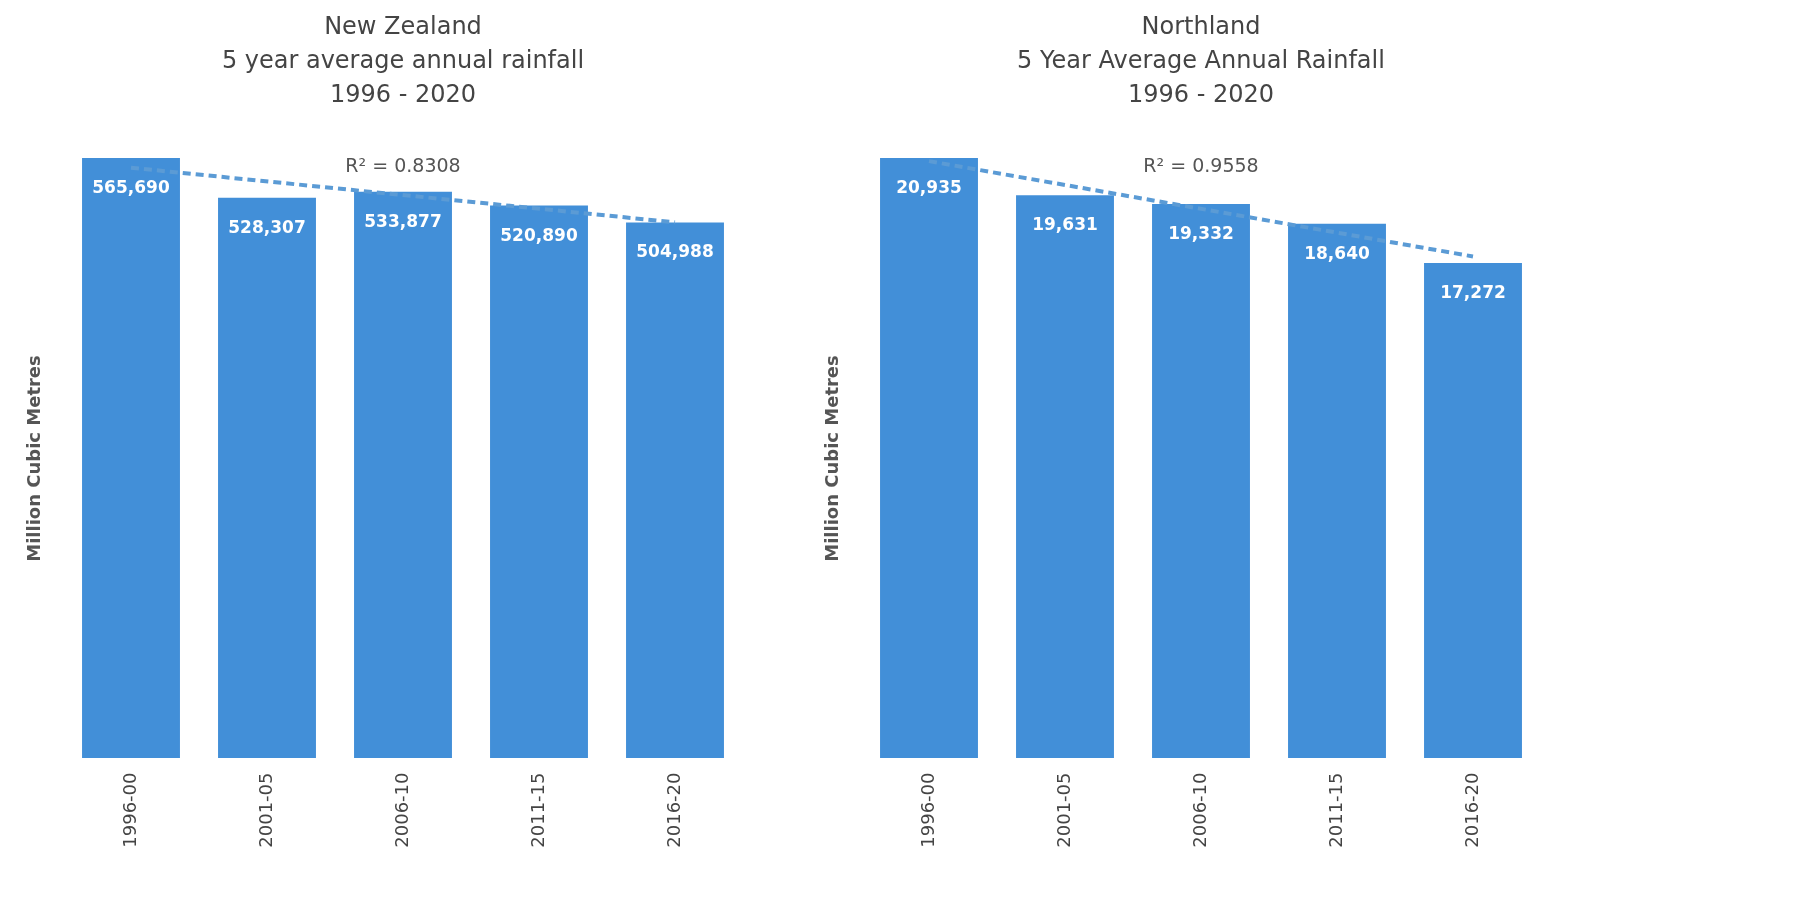 This screenshot has width=1814, height=924. Describe the element at coordinates (539, 234) in the screenshot. I see `data-label: 520,890` at that location.